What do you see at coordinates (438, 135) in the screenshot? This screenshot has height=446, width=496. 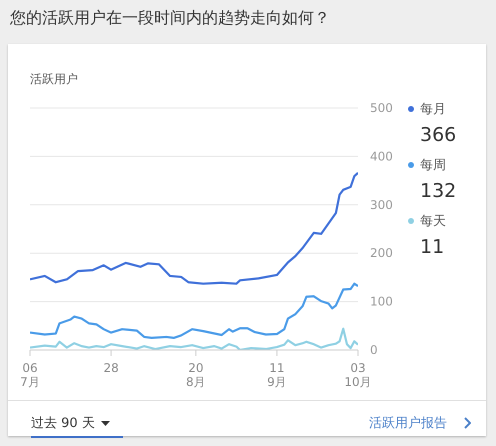 I see `text: 366` at bounding box center [438, 135].